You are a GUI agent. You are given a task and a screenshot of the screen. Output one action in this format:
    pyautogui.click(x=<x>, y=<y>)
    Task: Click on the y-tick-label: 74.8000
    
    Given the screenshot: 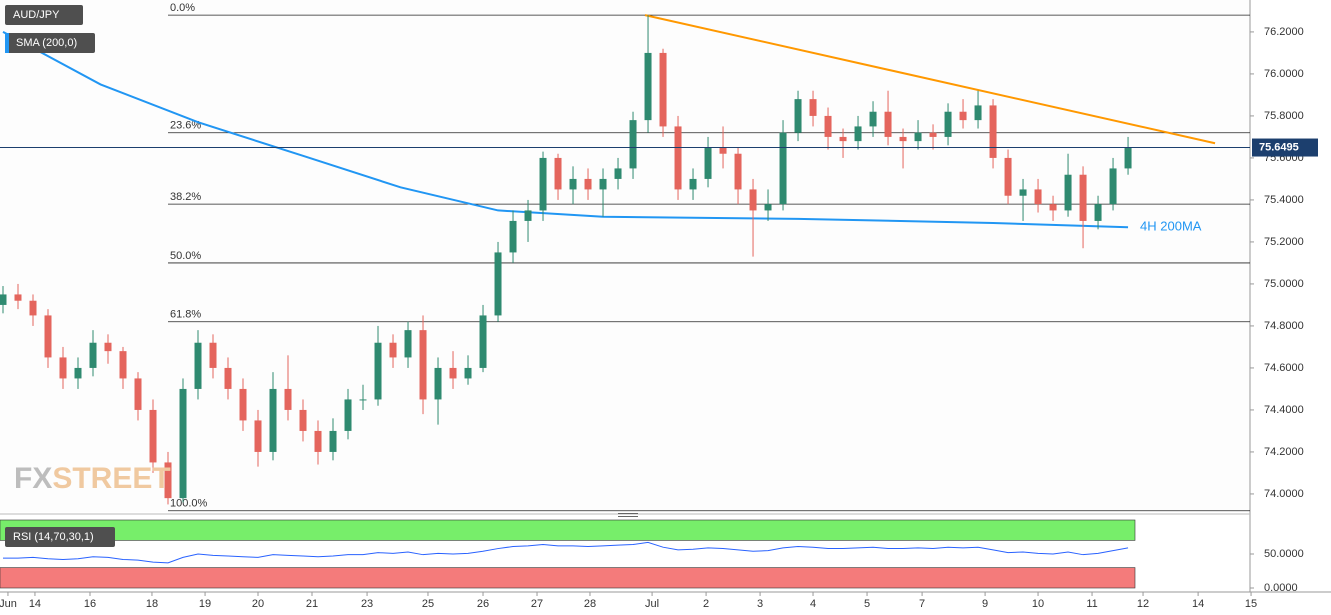 What is the action you would take?
    pyautogui.click(x=1284, y=326)
    